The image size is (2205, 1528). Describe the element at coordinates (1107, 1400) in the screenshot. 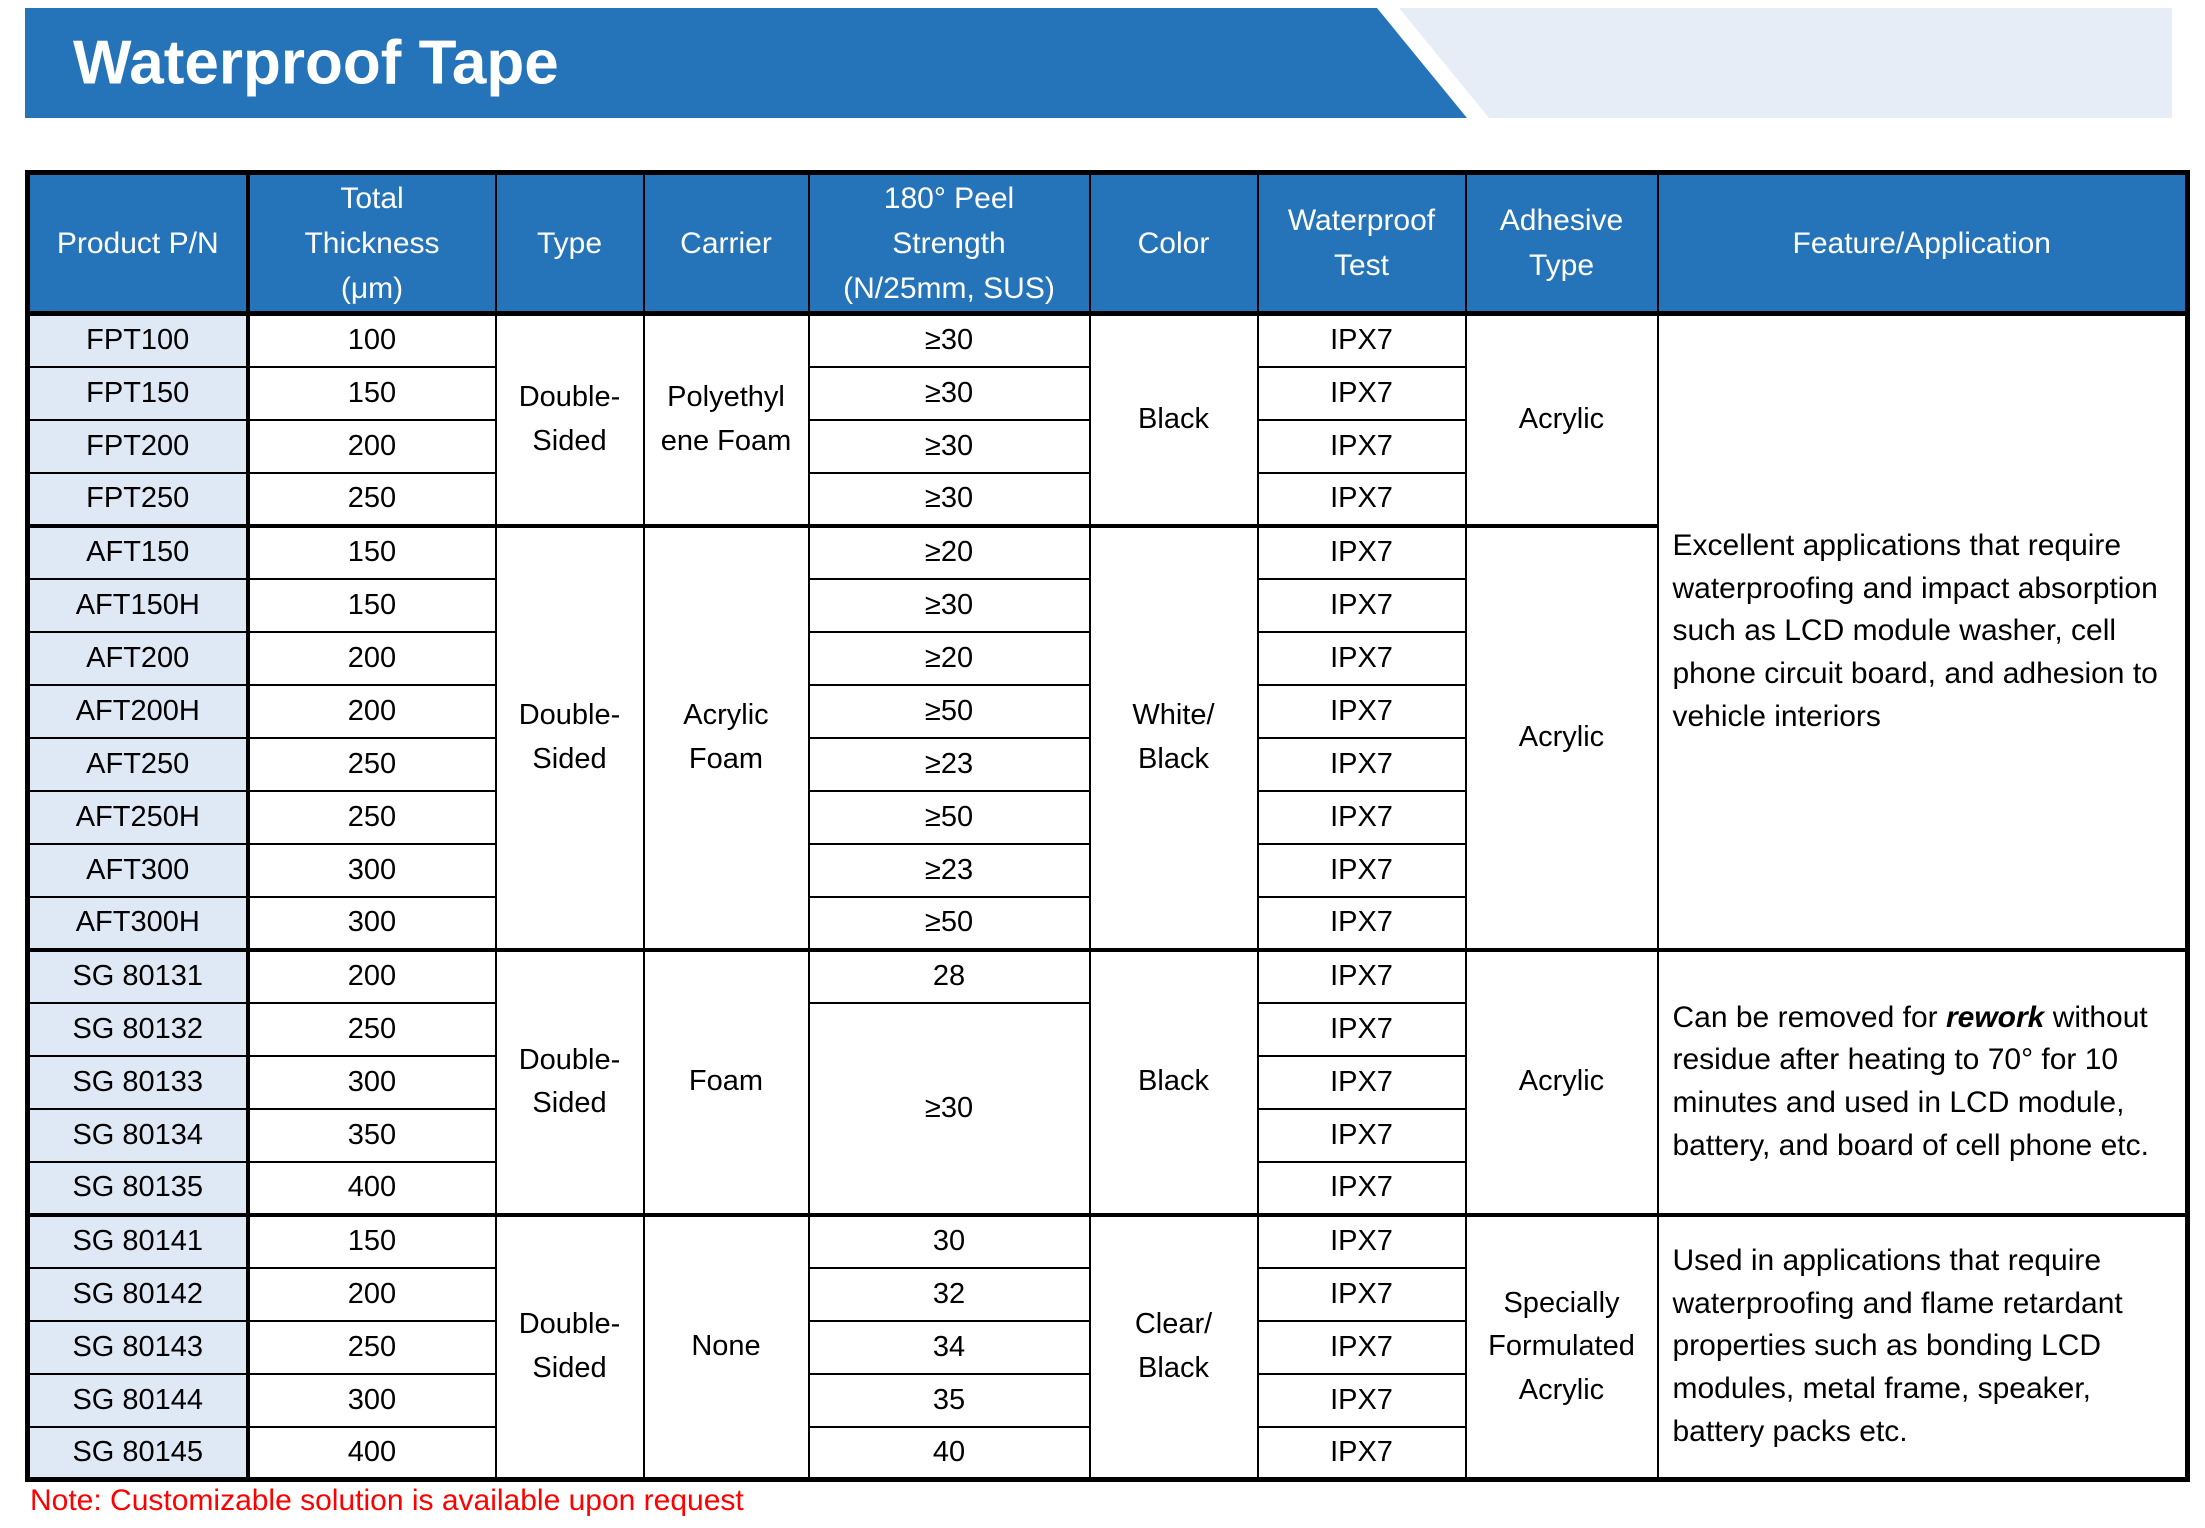

I see `table-row: SG 80144 300 35 IPX7` at that location.